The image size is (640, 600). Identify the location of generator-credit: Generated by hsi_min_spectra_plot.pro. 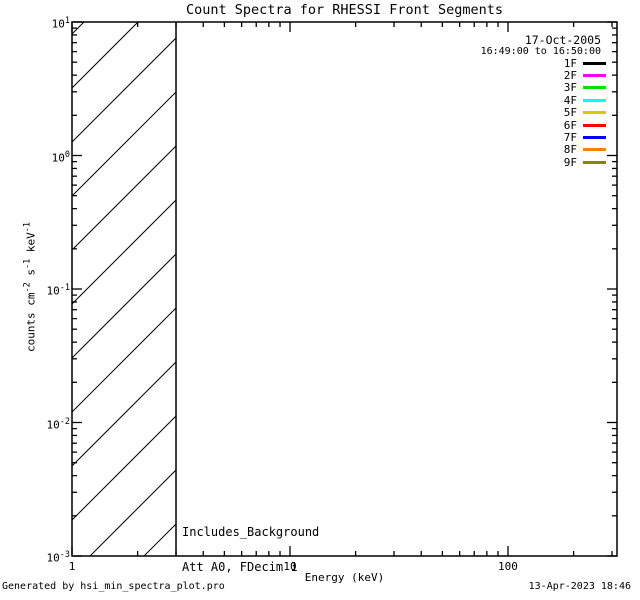
(113, 586).